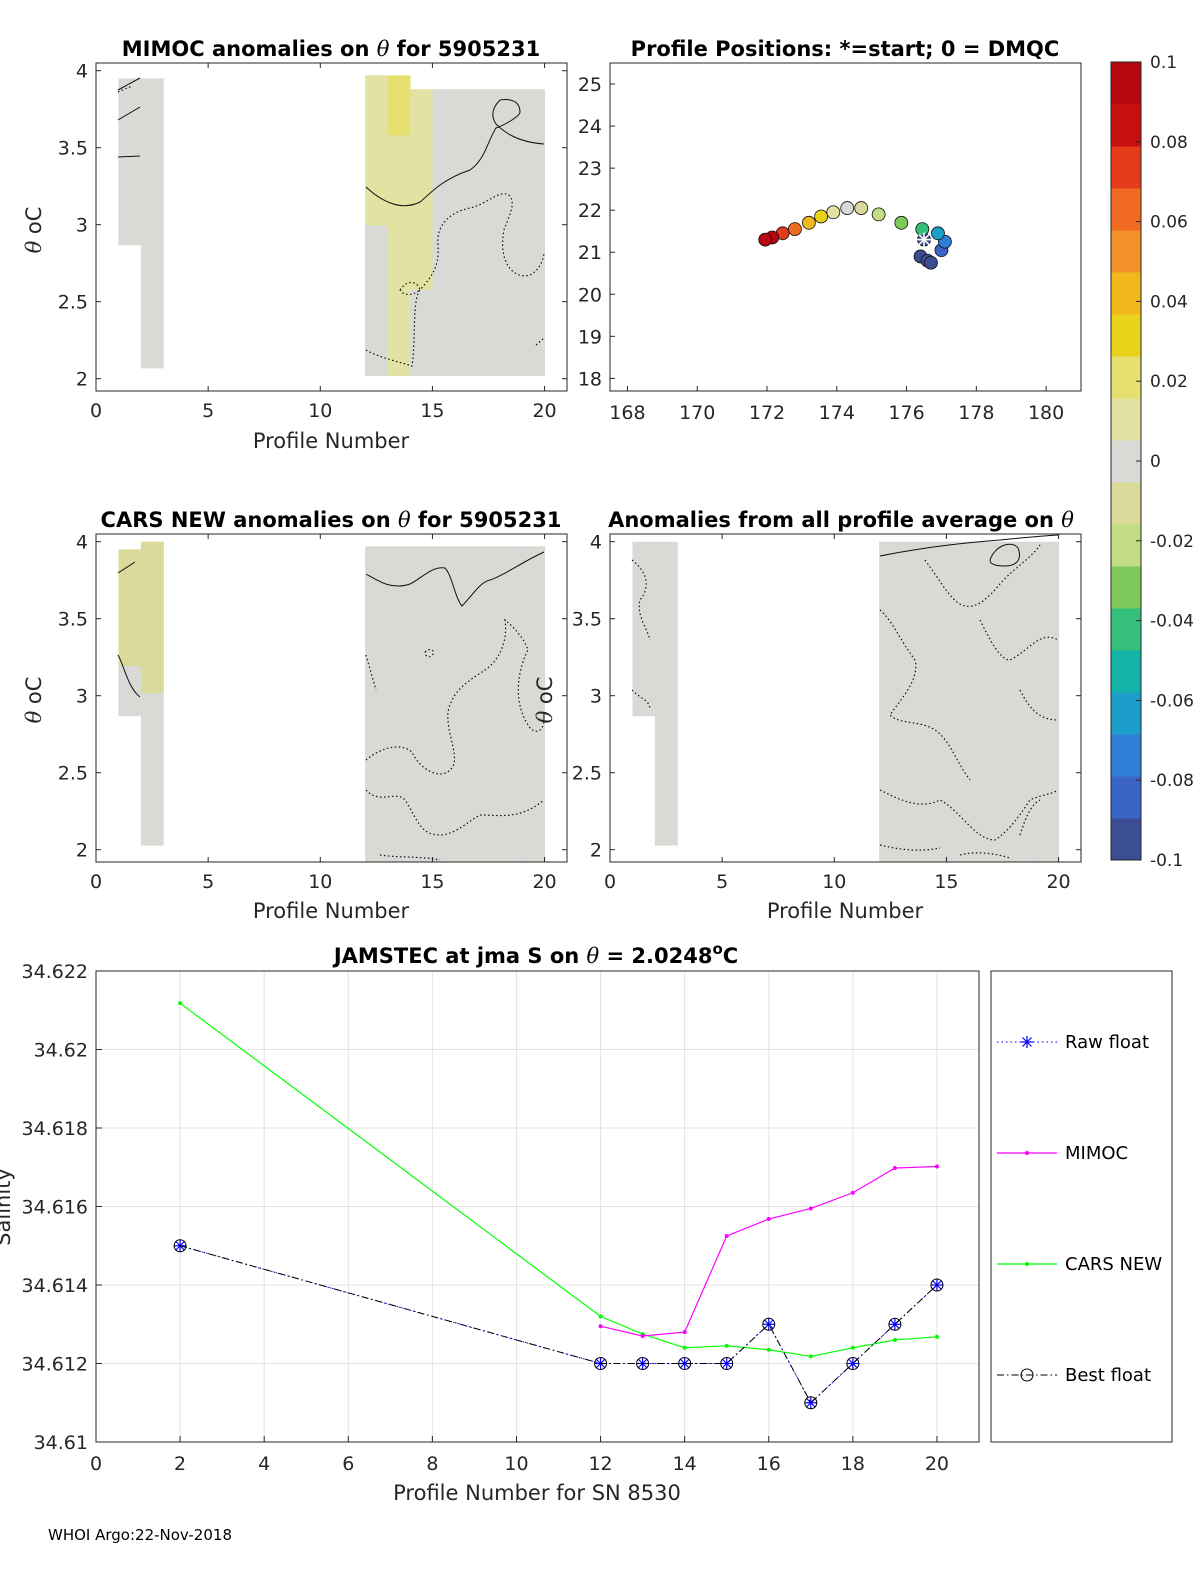 The width and height of the screenshot is (1200, 1575). What do you see at coordinates (34, 700) in the screenshot?
I see `cars-ylabel: θ oC` at bounding box center [34, 700].